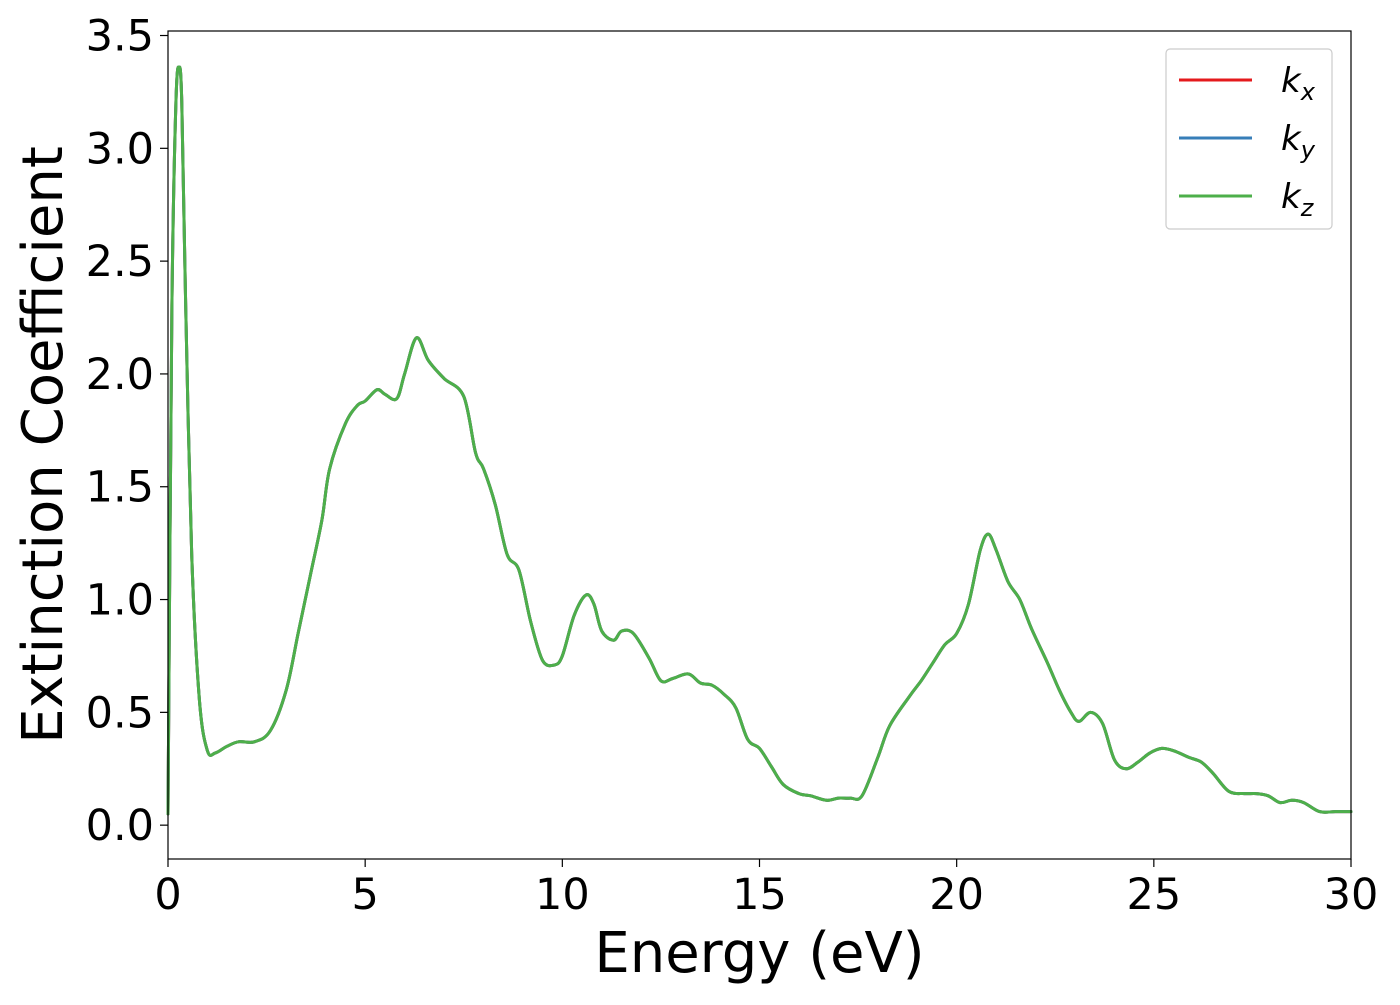 Image resolution: width=1400 pixels, height=1005 pixels. Describe the element at coordinates (120, 37) in the screenshot. I see `y-tick-label: 3.5` at that location.